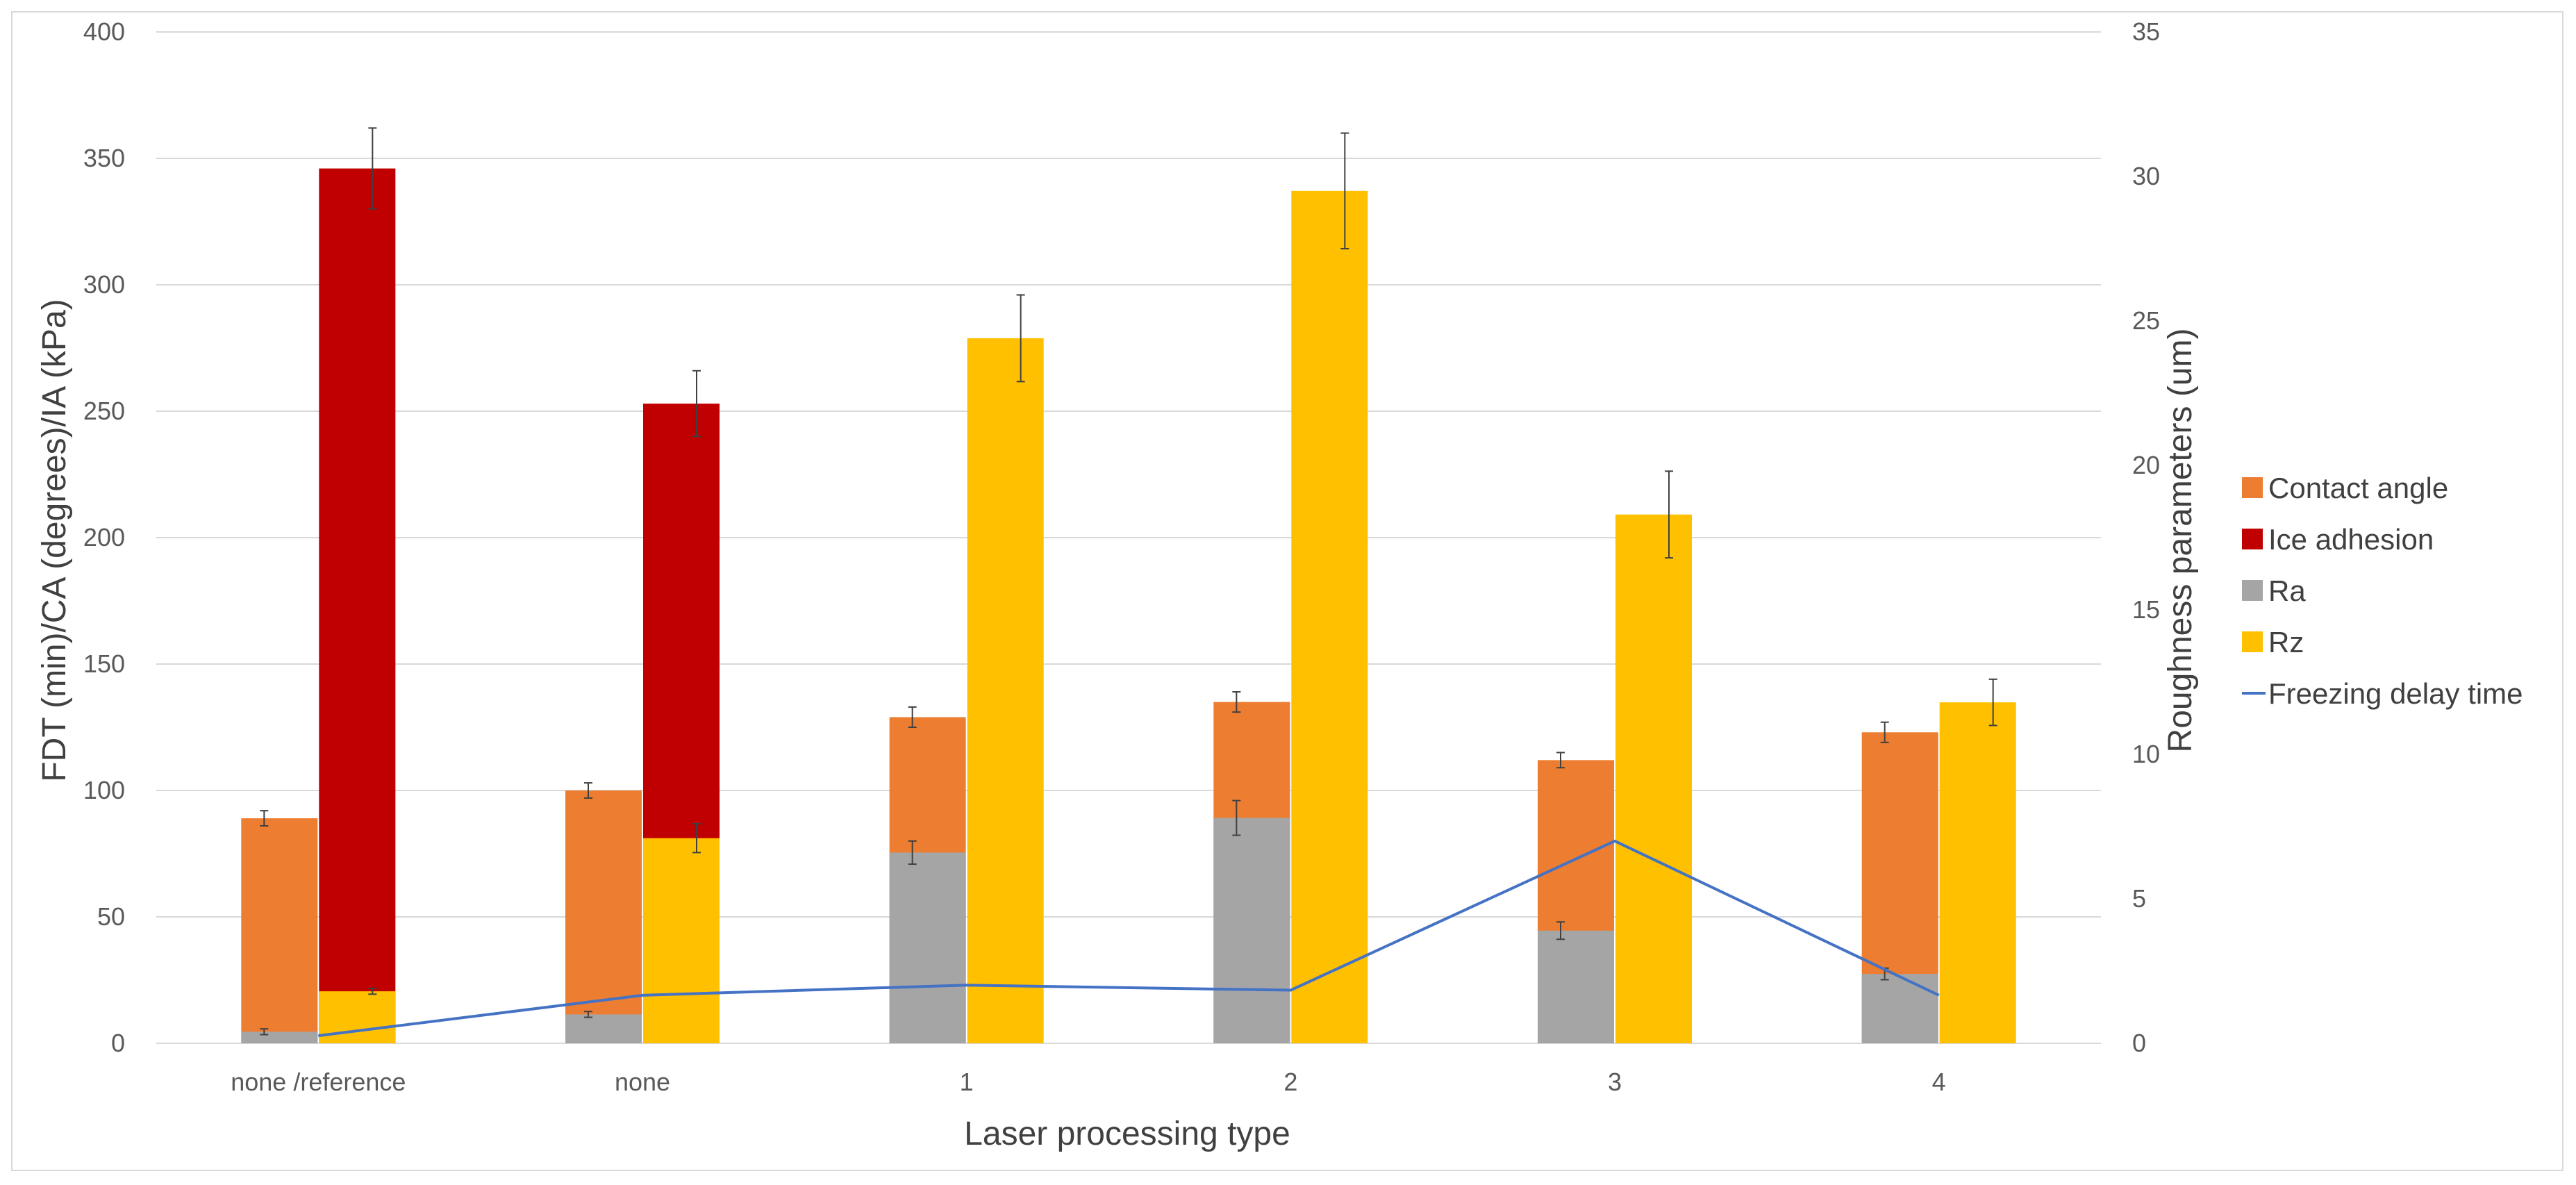 This screenshot has width=2576, height=1185. Describe the element at coordinates (104, 537) in the screenshot. I see `y-left-tick-label: 200` at that location.